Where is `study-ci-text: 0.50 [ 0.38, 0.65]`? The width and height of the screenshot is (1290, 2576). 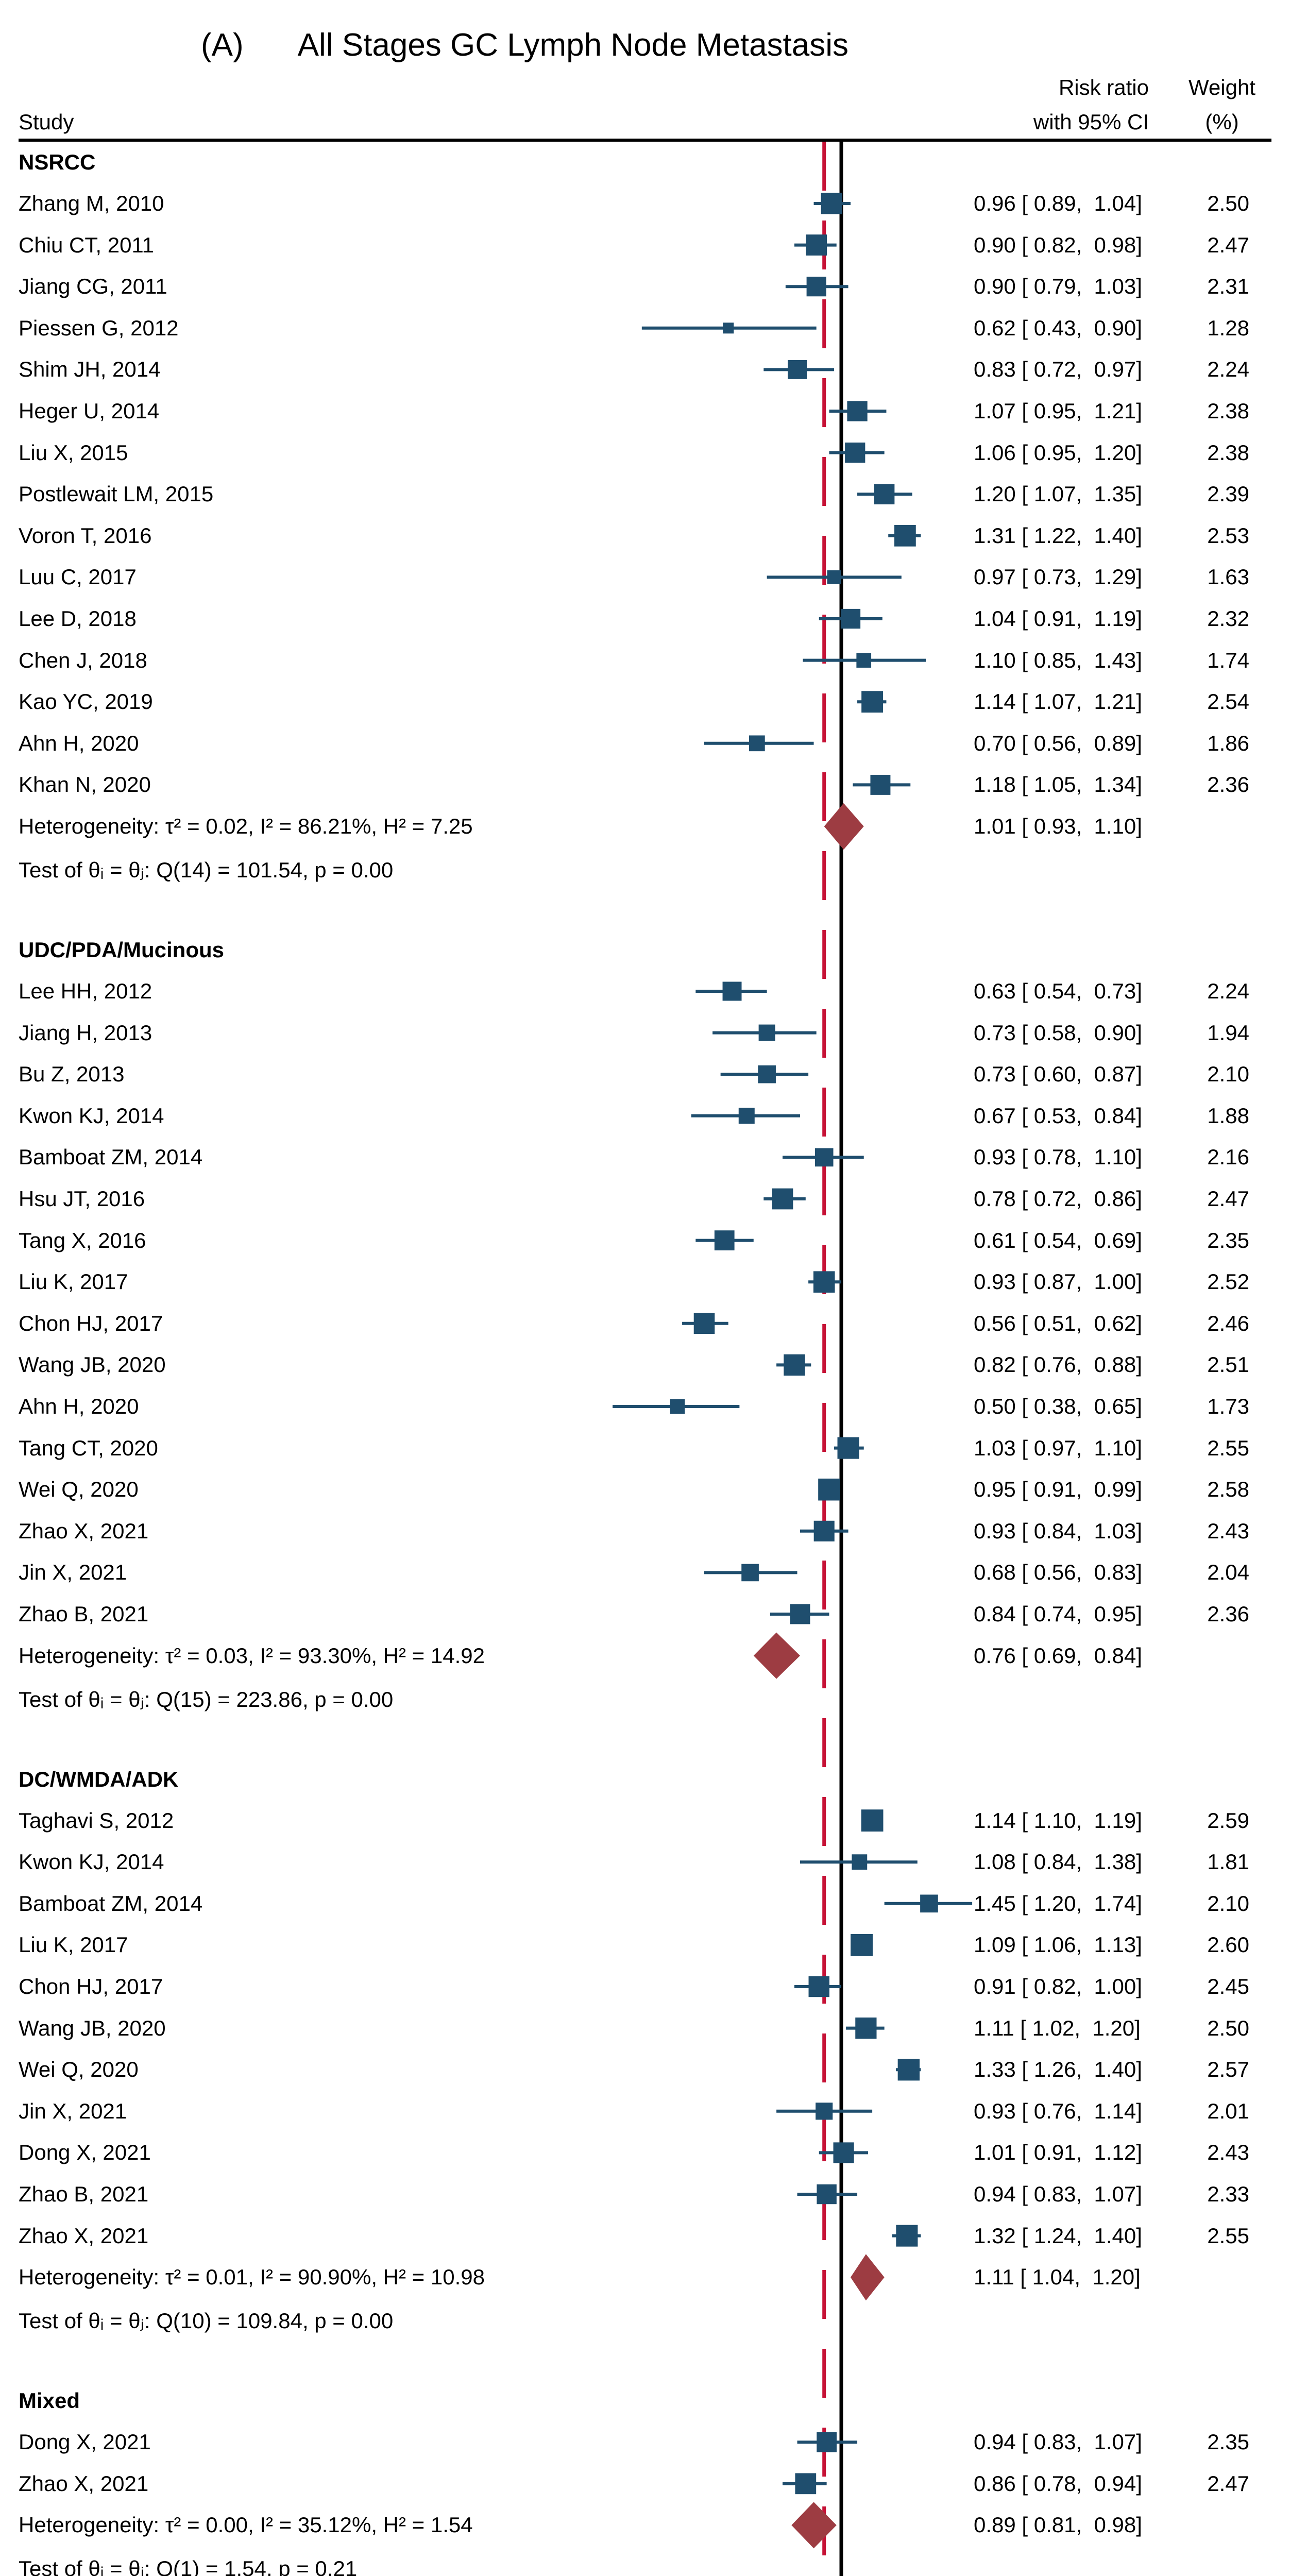
study-ci-text: 0.50 [ 0.38, 0.65] is located at coordinates (1058, 1406).